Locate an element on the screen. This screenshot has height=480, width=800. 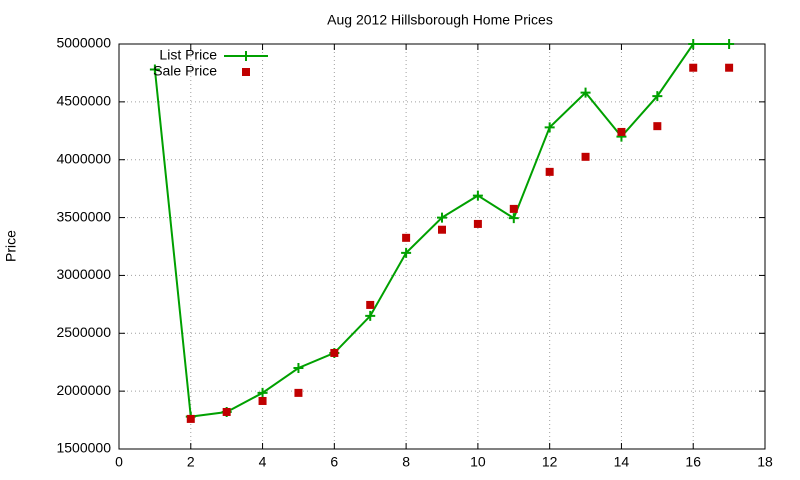
x-tick-label: 18 is located at coordinates (765, 462).